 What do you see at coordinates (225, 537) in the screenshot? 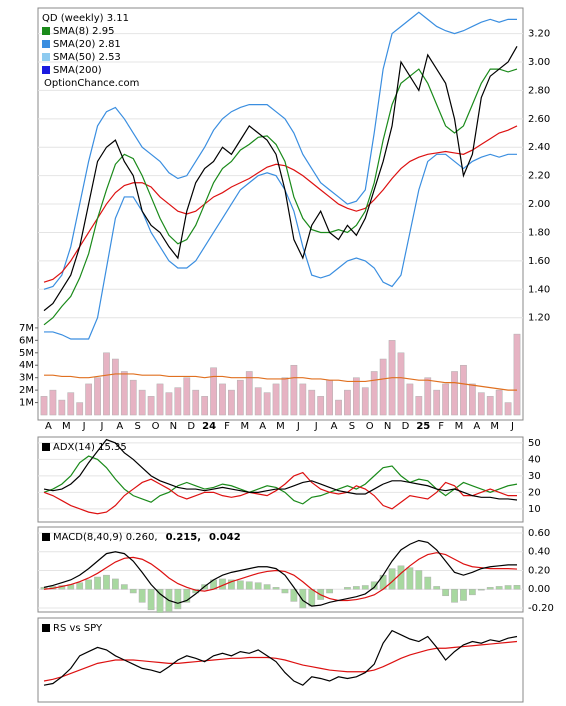
I see `title-part: 0.042` at bounding box center [225, 537].